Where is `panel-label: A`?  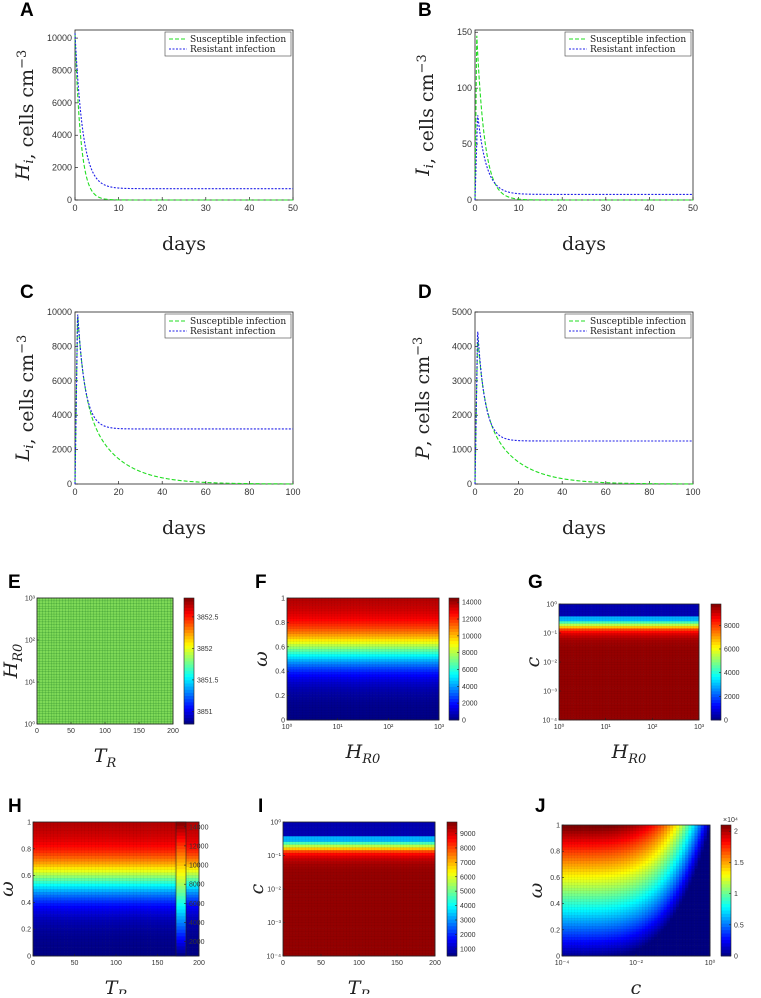
panel-label: A is located at coordinates (27, 10).